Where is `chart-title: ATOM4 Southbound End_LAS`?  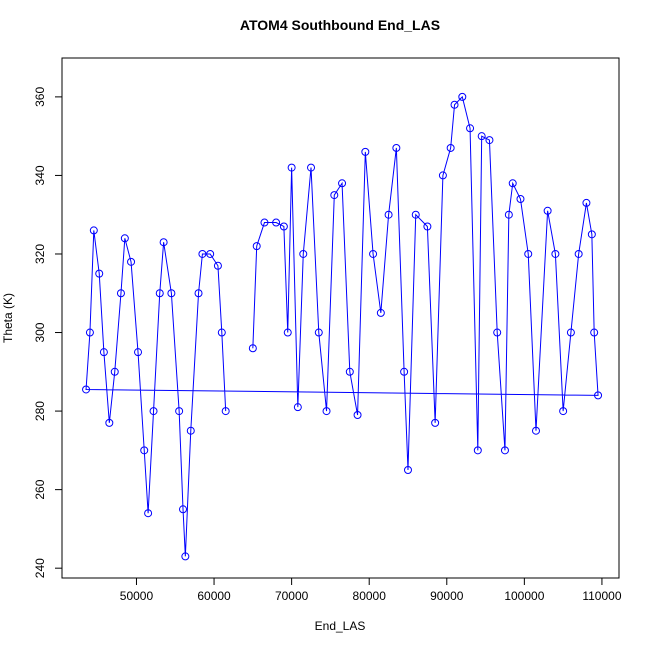 chart-title: ATOM4 Southbound End_LAS is located at coordinates (340, 25).